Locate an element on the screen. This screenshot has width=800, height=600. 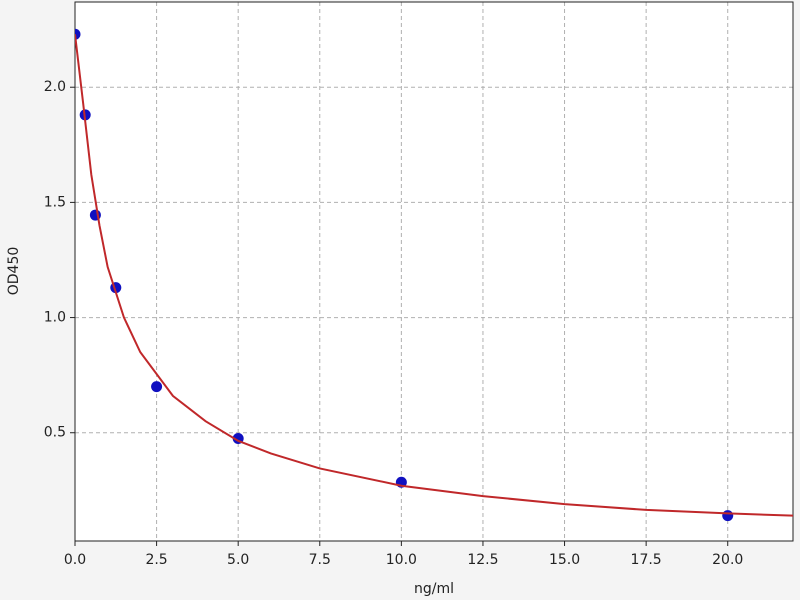
x-tick-label: 7.5 is located at coordinates (320, 560).